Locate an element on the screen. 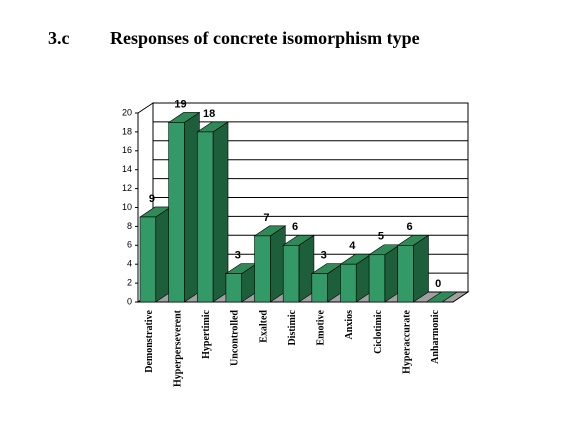 The width and height of the screenshot is (574, 425). bar-side is located at coordinates (421, 268).